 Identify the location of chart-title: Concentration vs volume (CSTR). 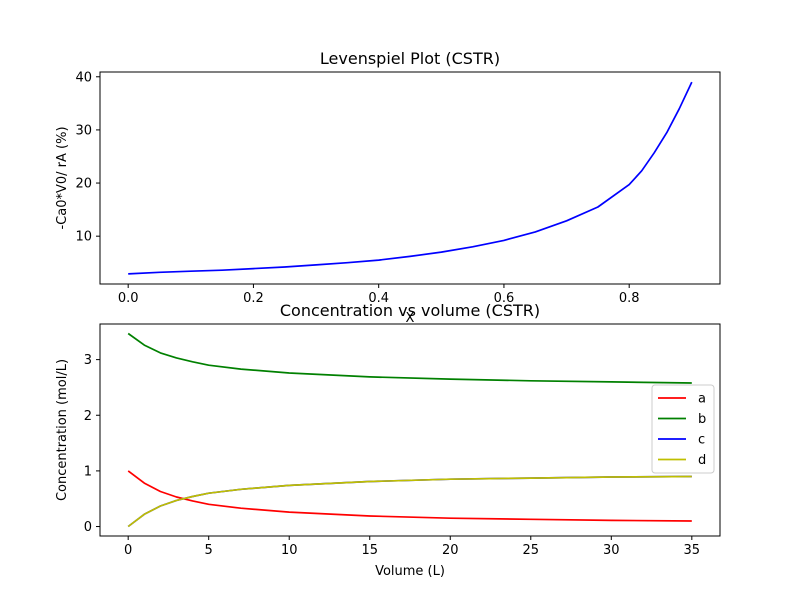
(410, 310).